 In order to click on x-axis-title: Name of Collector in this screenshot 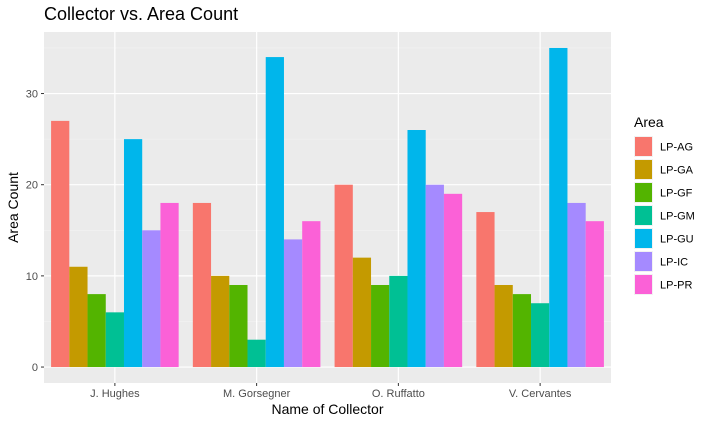, I will do `click(327, 409)`.